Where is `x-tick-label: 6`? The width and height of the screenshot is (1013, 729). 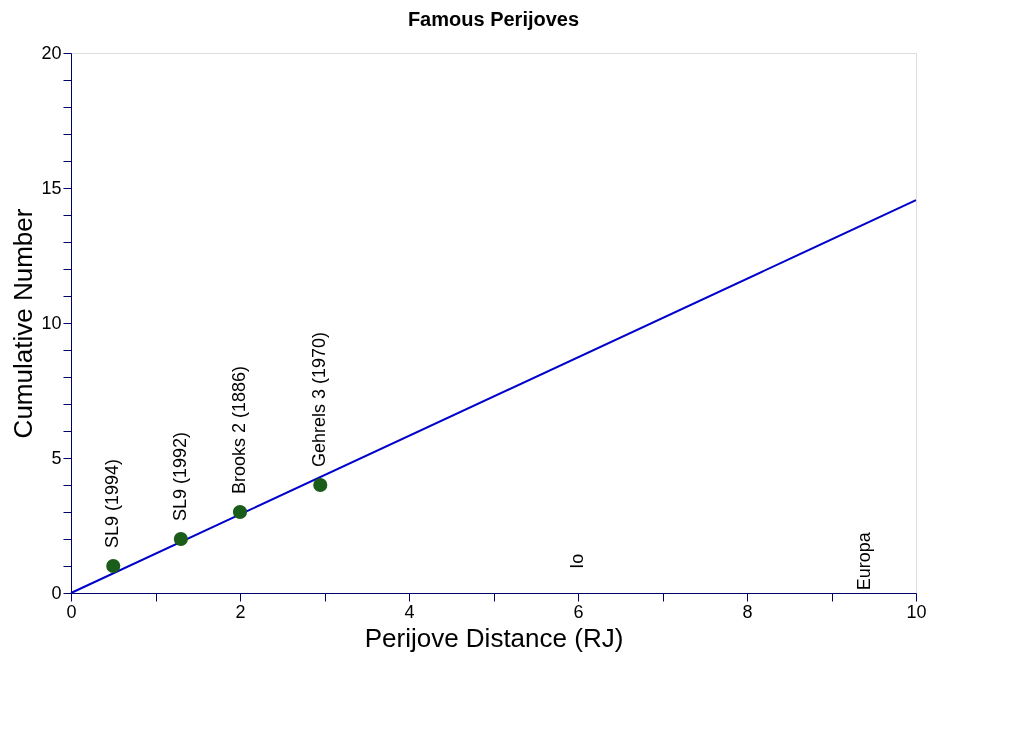 x-tick-label: 6 is located at coordinates (578, 611).